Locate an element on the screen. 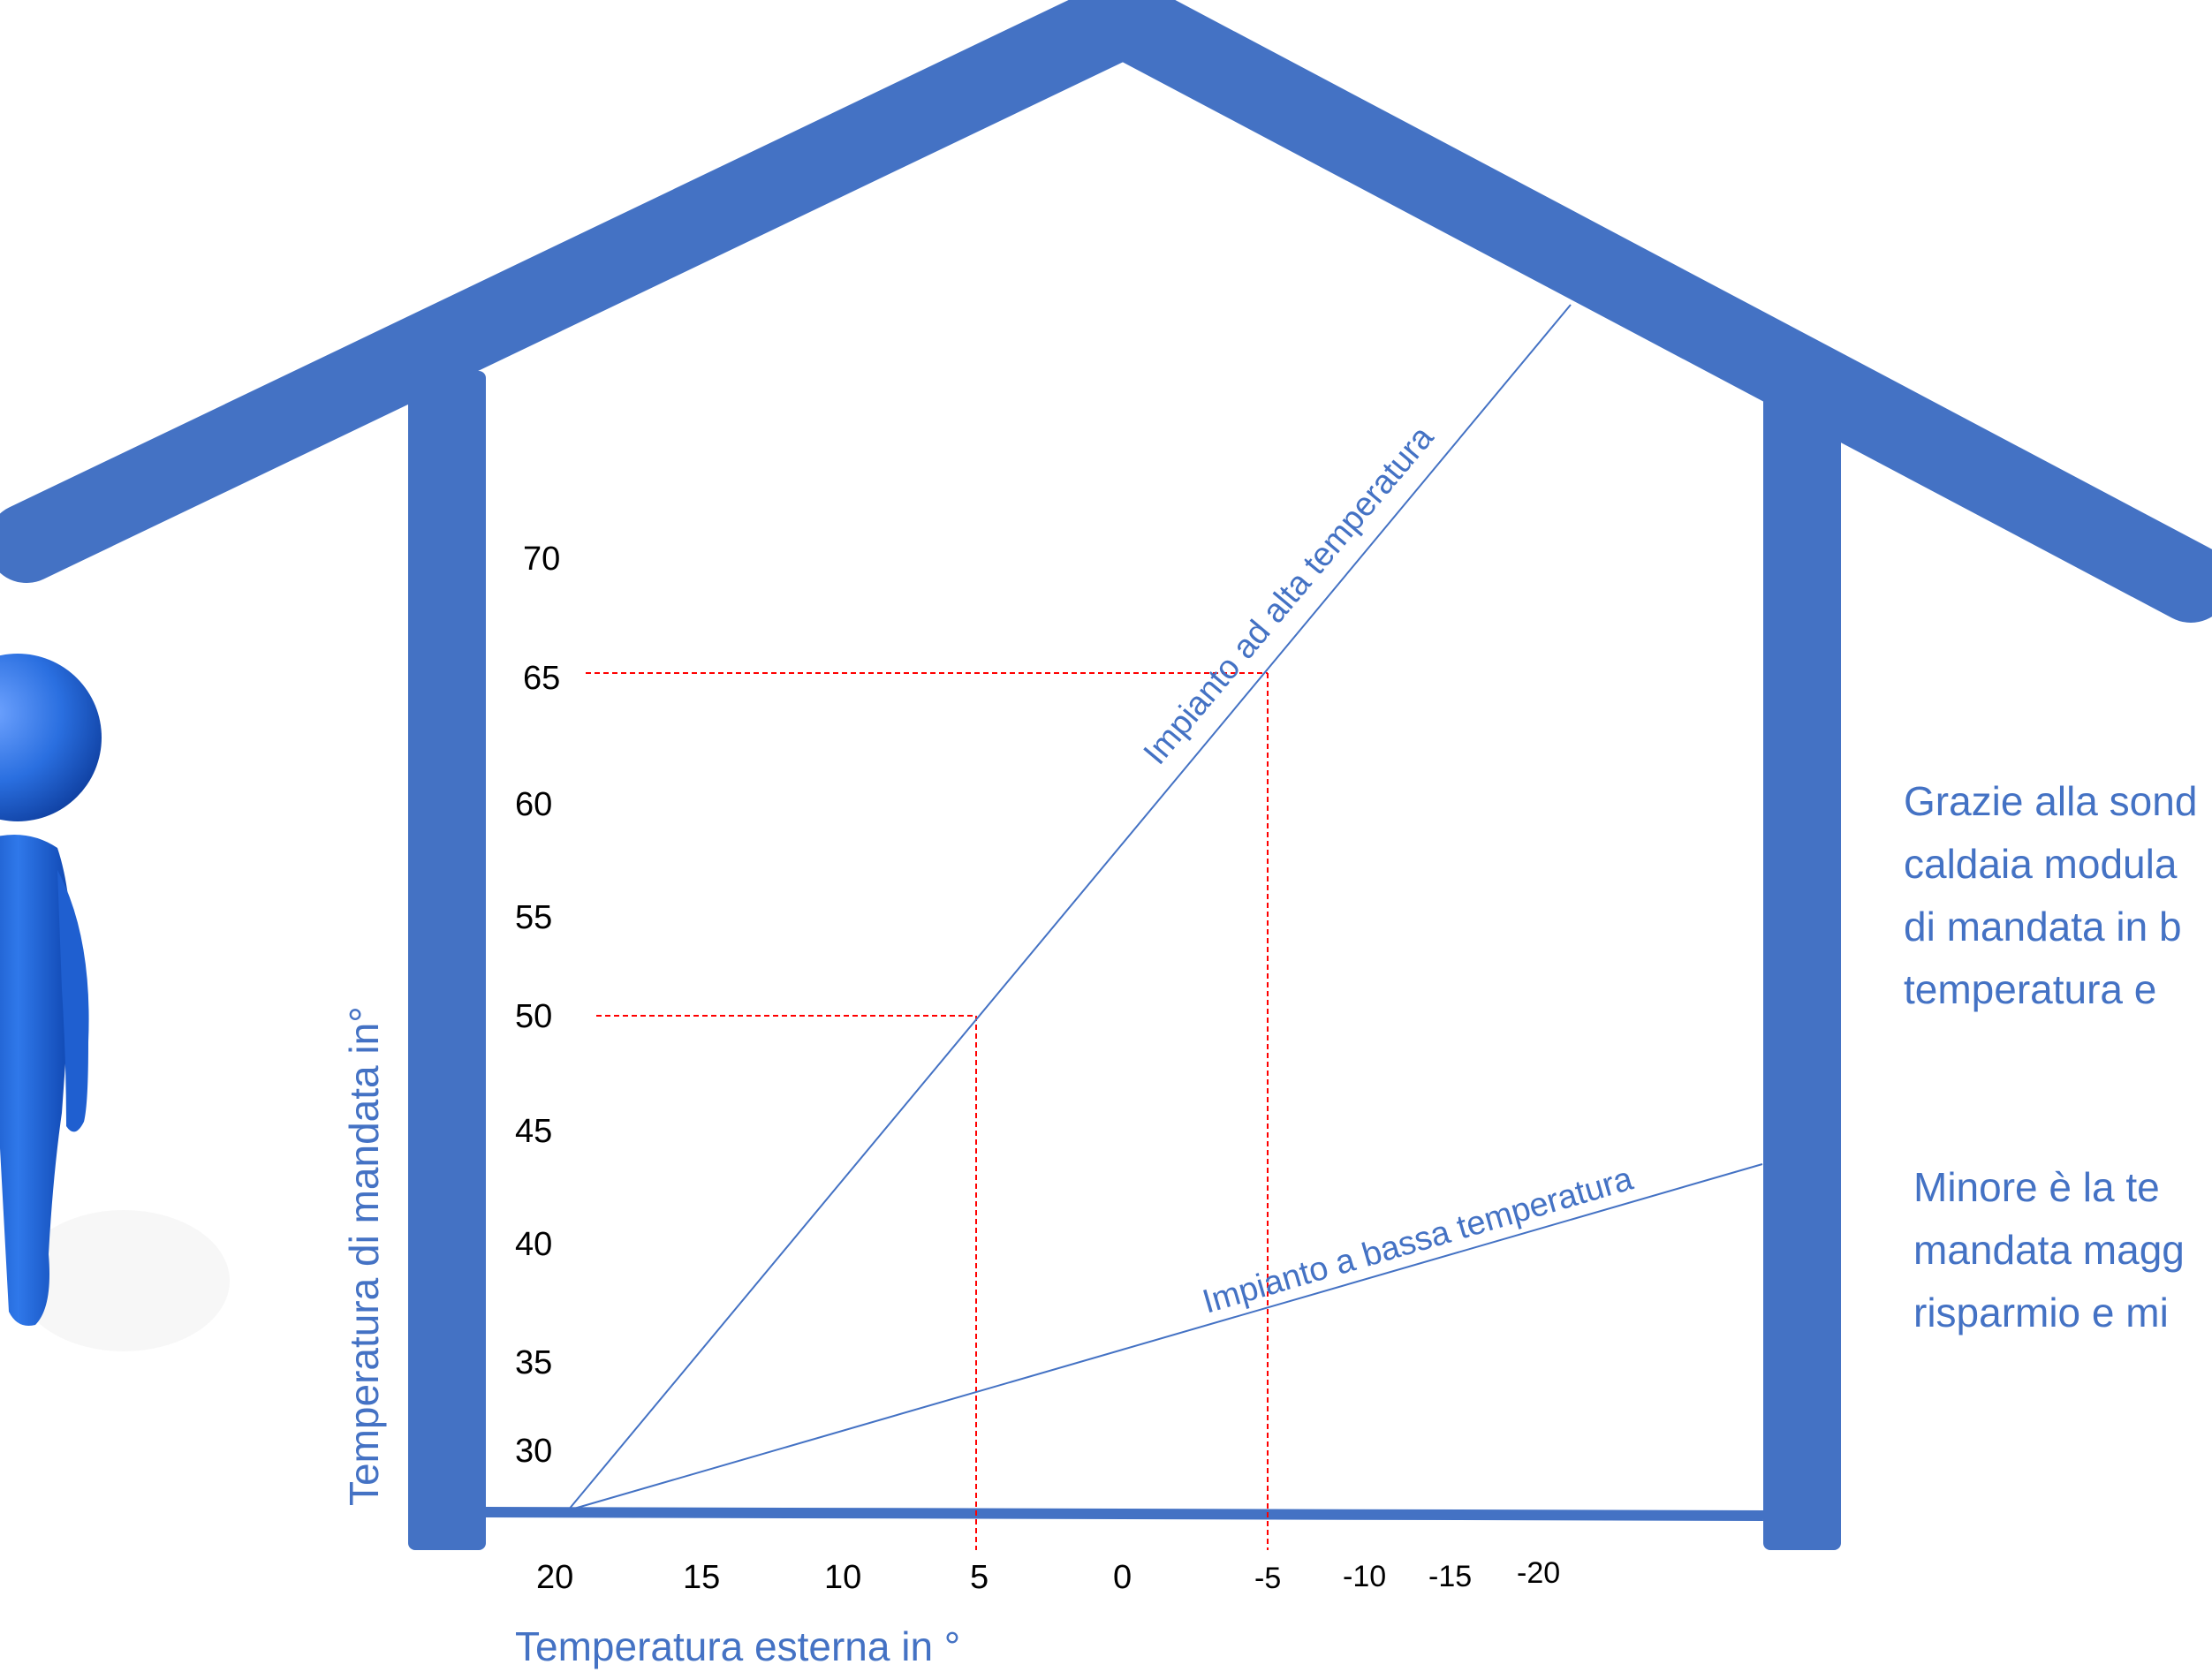  y-tick-label: 30 is located at coordinates (533, 1451).